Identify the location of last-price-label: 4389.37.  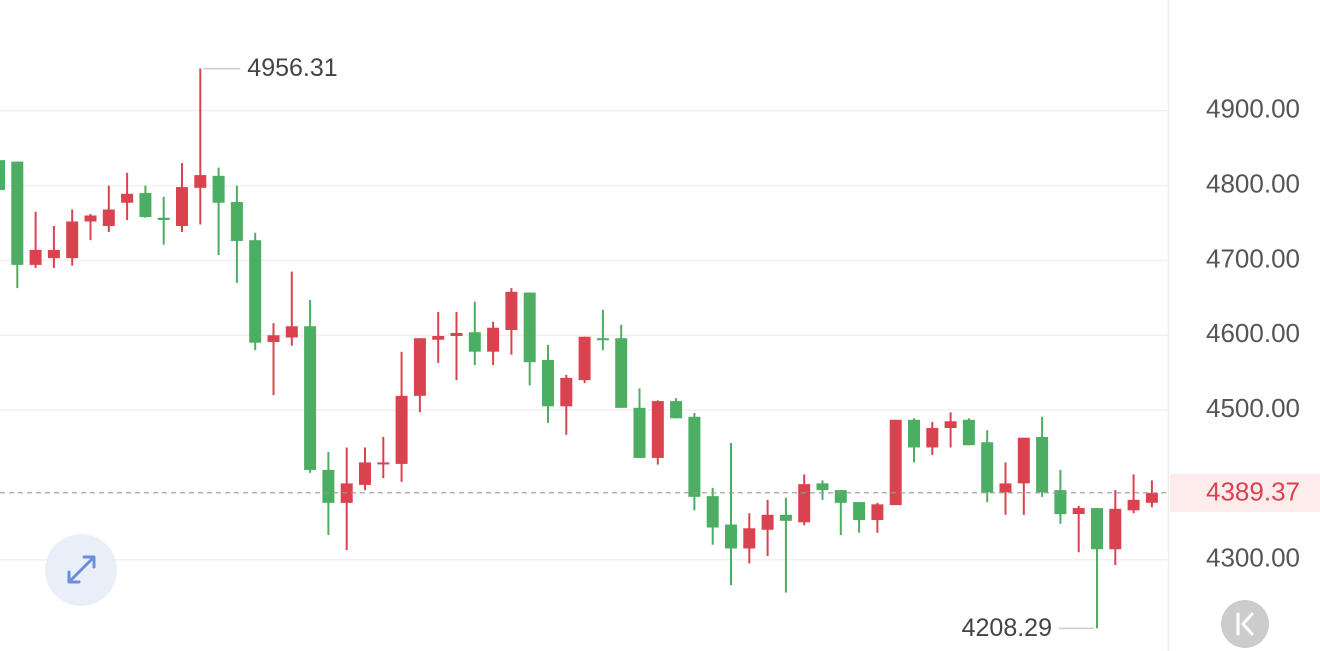
(1253, 492).